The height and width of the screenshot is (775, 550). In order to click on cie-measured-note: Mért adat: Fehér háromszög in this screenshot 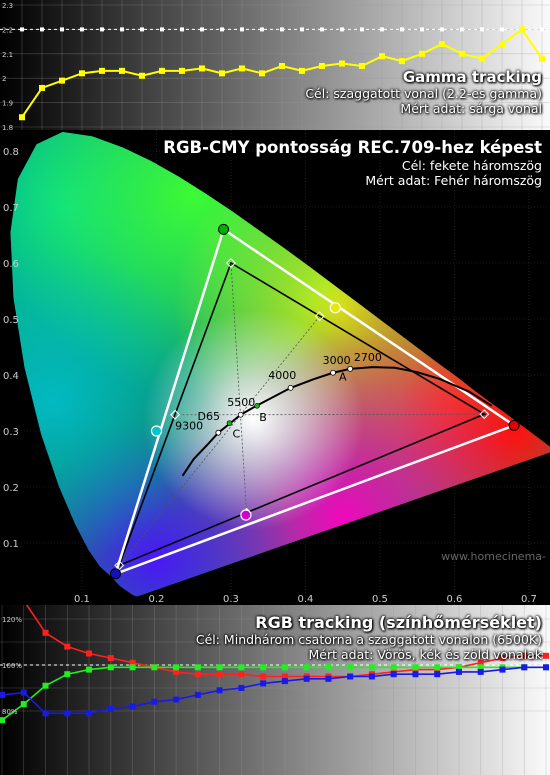, I will do `click(453, 180)`.